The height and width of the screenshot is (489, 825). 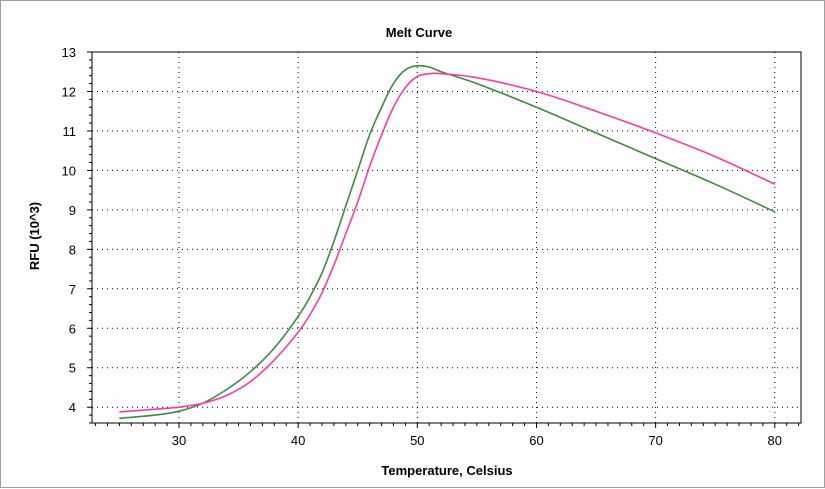 I want to click on y-tick-label: 13, so click(x=69, y=52).